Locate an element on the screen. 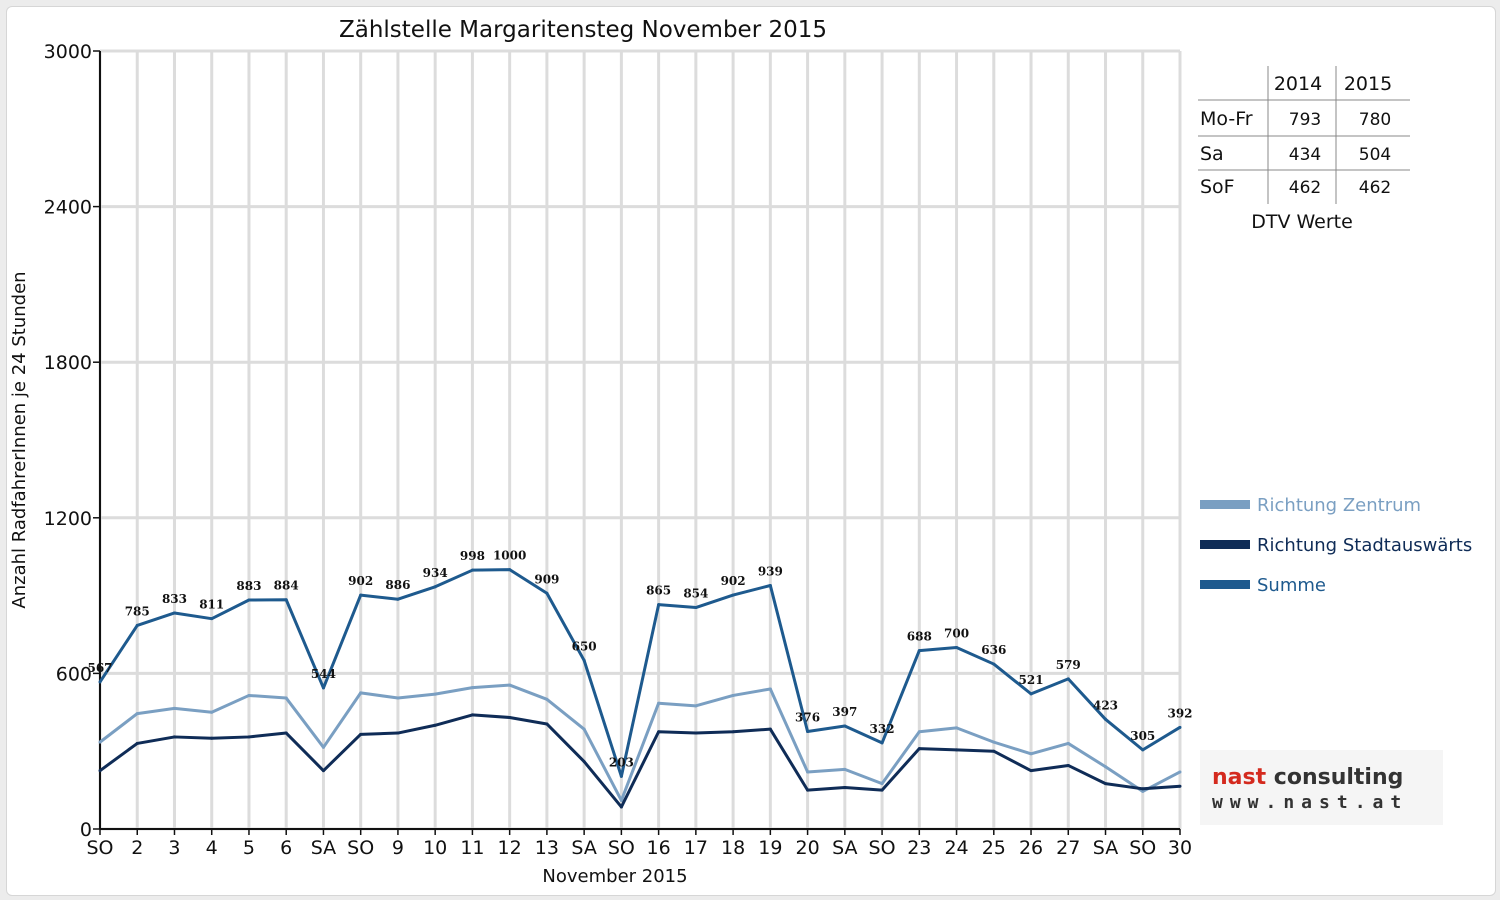 This screenshot has height=900, width=1500. y-tick-label: 2400 is located at coordinates (68, 208).